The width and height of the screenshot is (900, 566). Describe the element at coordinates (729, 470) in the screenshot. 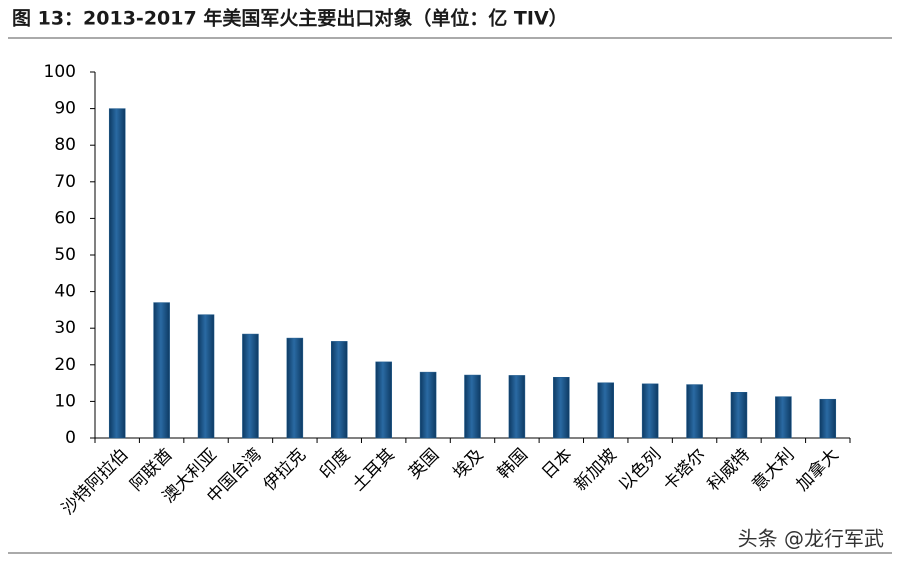

I see `x-tick-label: 科威特` at that location.